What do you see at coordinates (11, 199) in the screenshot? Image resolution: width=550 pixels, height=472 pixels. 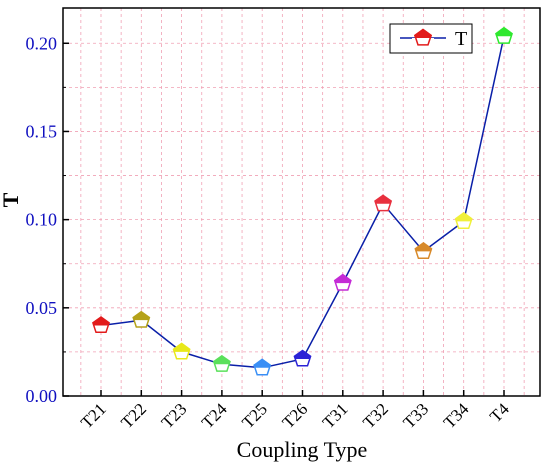 I see `y-axis-label: T` at bounding box center [11, 199].